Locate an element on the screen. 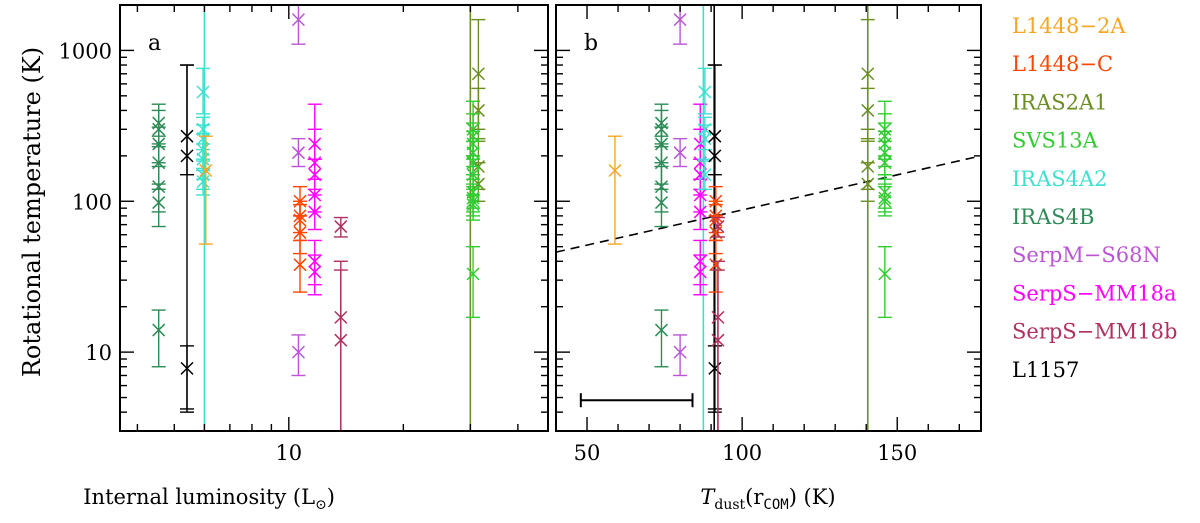 This screenshot has width=1200, height=523. panel-label-b: b is located at coordinates (591, 43).